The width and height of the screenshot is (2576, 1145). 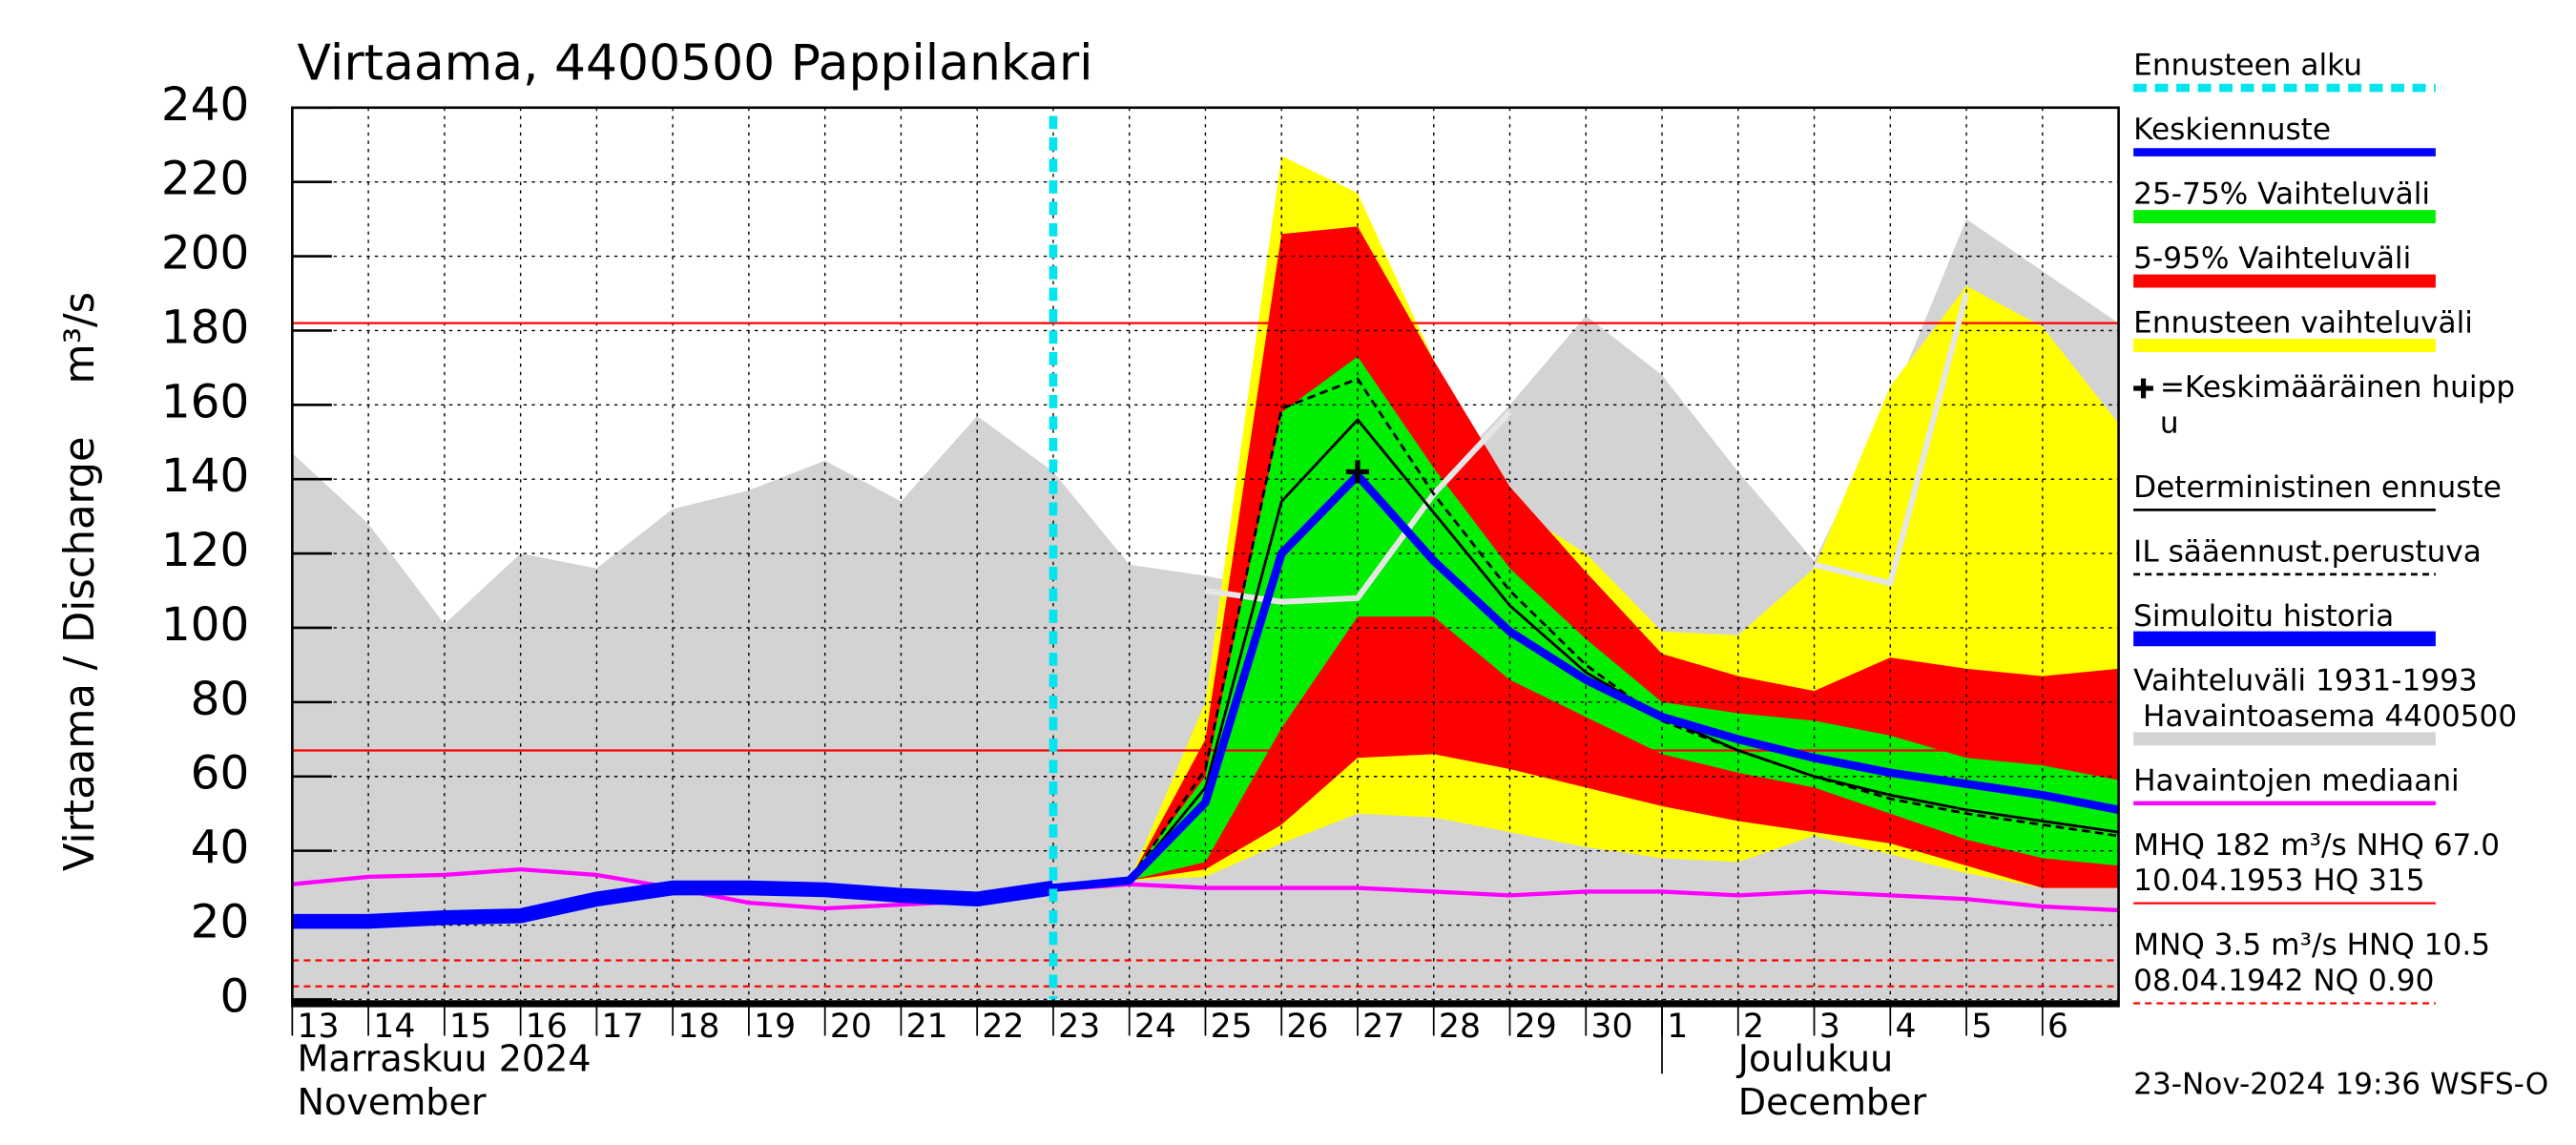 I want to click on legend-label: Havaintojen mediaani, so click(x=2296, y=780).